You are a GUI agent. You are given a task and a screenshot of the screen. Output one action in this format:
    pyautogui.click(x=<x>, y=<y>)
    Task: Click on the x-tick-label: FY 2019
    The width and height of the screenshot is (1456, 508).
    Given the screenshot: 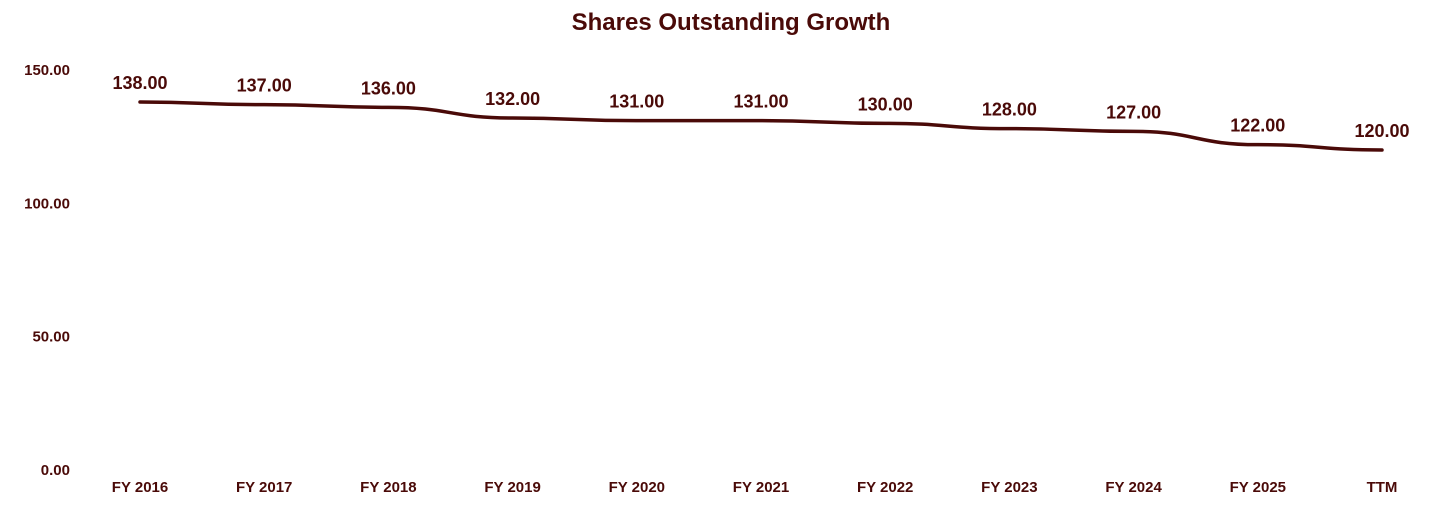 What is the action you would take?
    pyautogui.click(x=512, y=487)
    